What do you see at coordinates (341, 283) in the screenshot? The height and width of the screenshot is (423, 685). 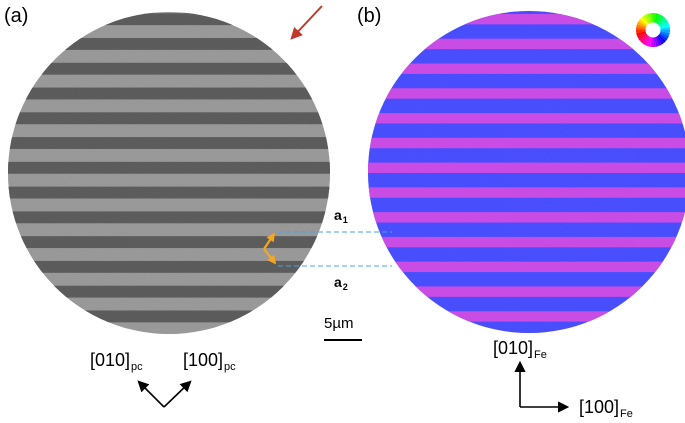 I see `domain-label-a2: a2` at bounding box center [341, 283].